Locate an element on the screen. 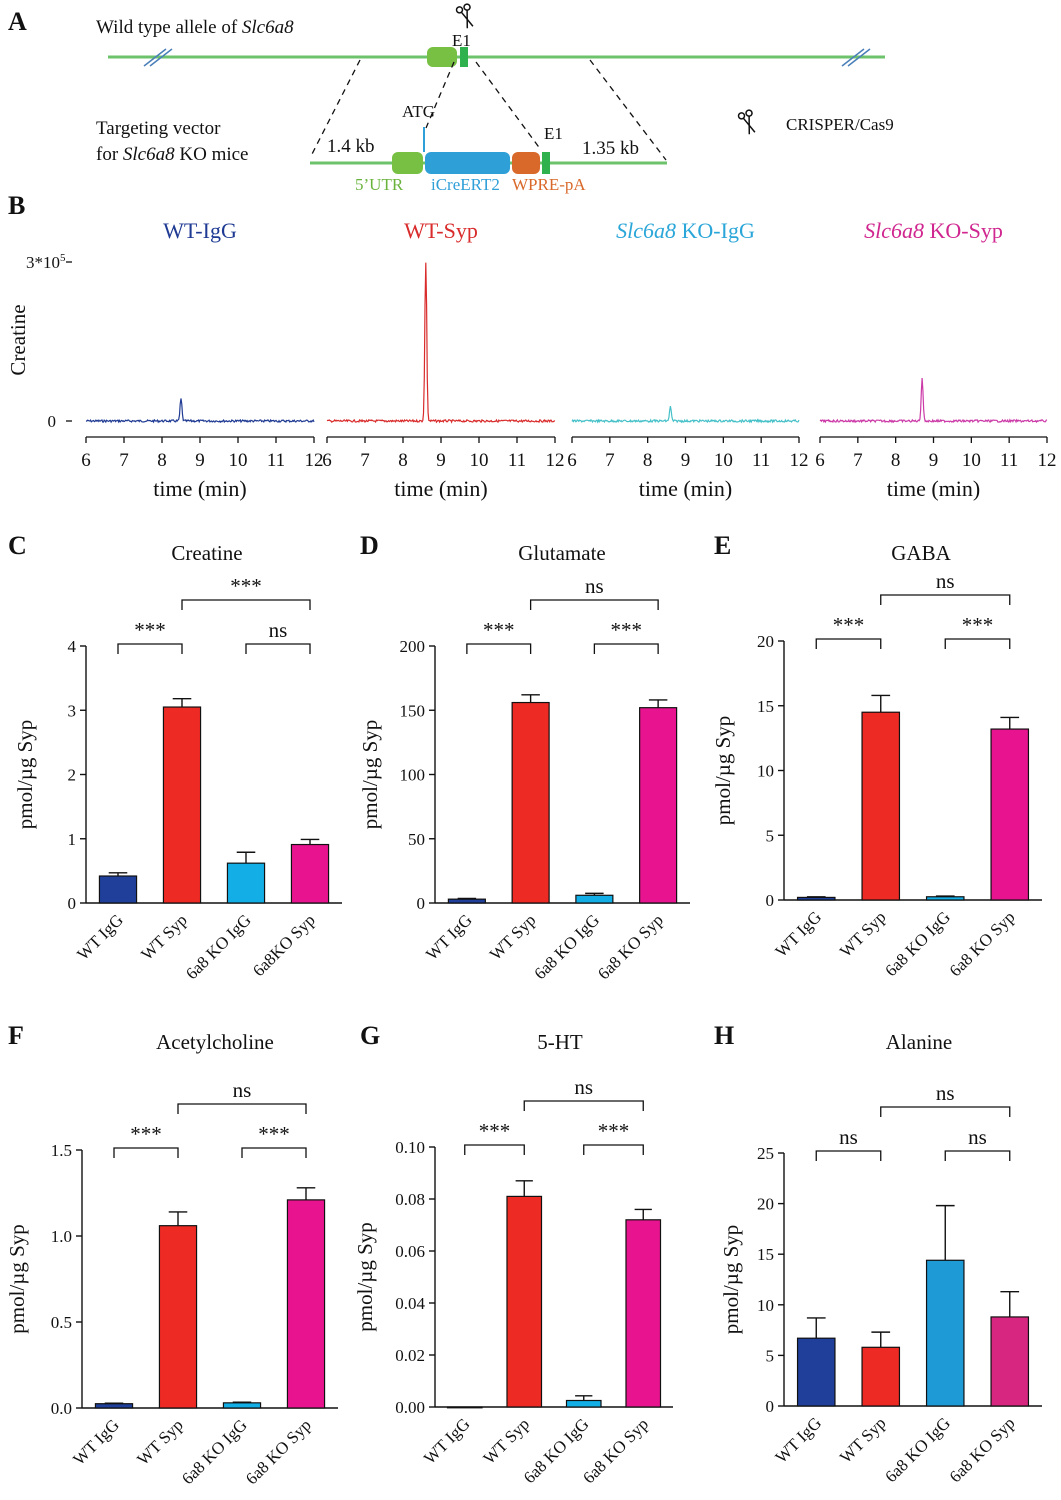 The image size is (1061, 1500). vector-label-for: for is located at coordinates (109, 154).